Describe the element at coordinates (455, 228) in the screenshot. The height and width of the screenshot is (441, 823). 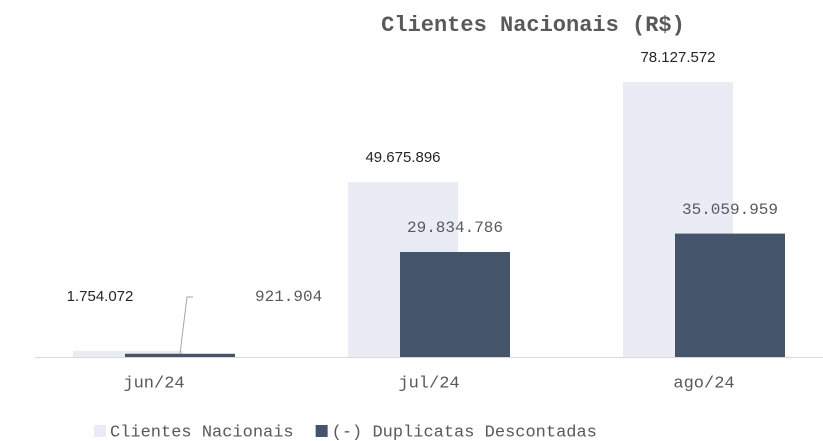
I see `data-label: 29.834.786` at that location.